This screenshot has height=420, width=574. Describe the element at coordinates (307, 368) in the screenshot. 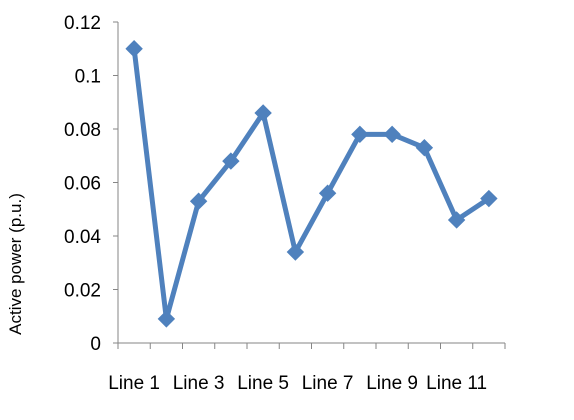

I see `x-axis: Line 1 Line 3 Line 5 Line 7 Line 9 Line 11` at that location.